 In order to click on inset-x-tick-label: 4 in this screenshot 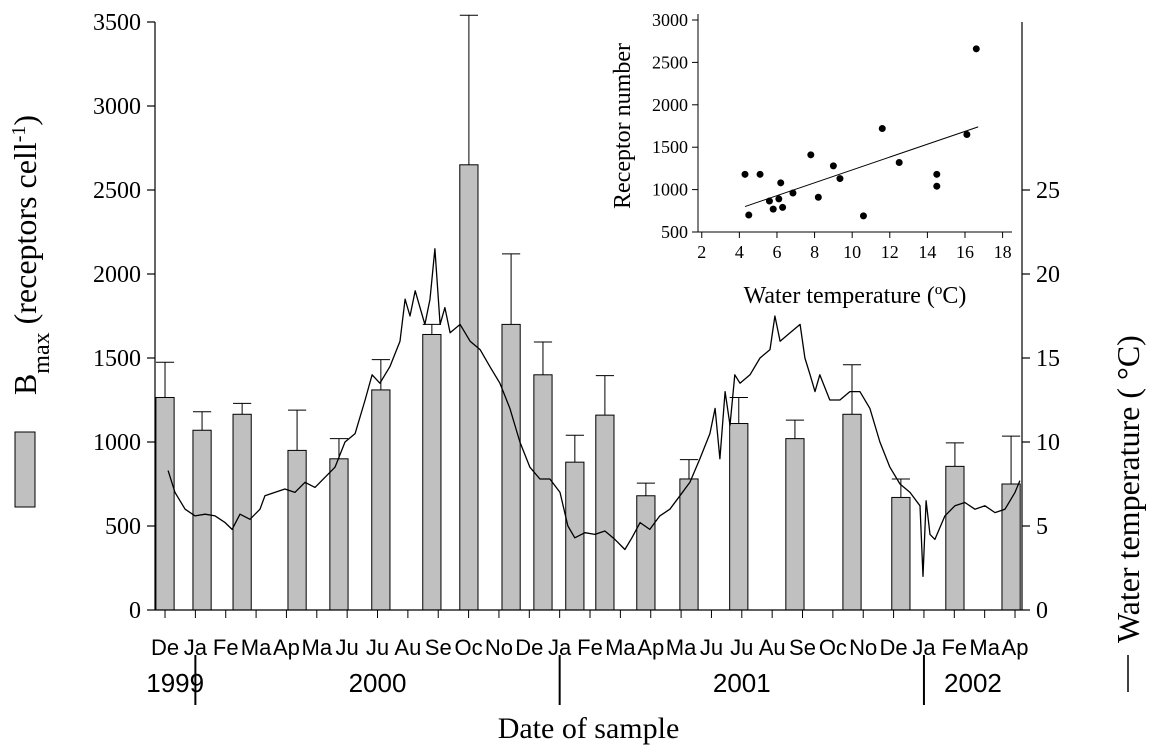, I will do `click(739, 252)`.